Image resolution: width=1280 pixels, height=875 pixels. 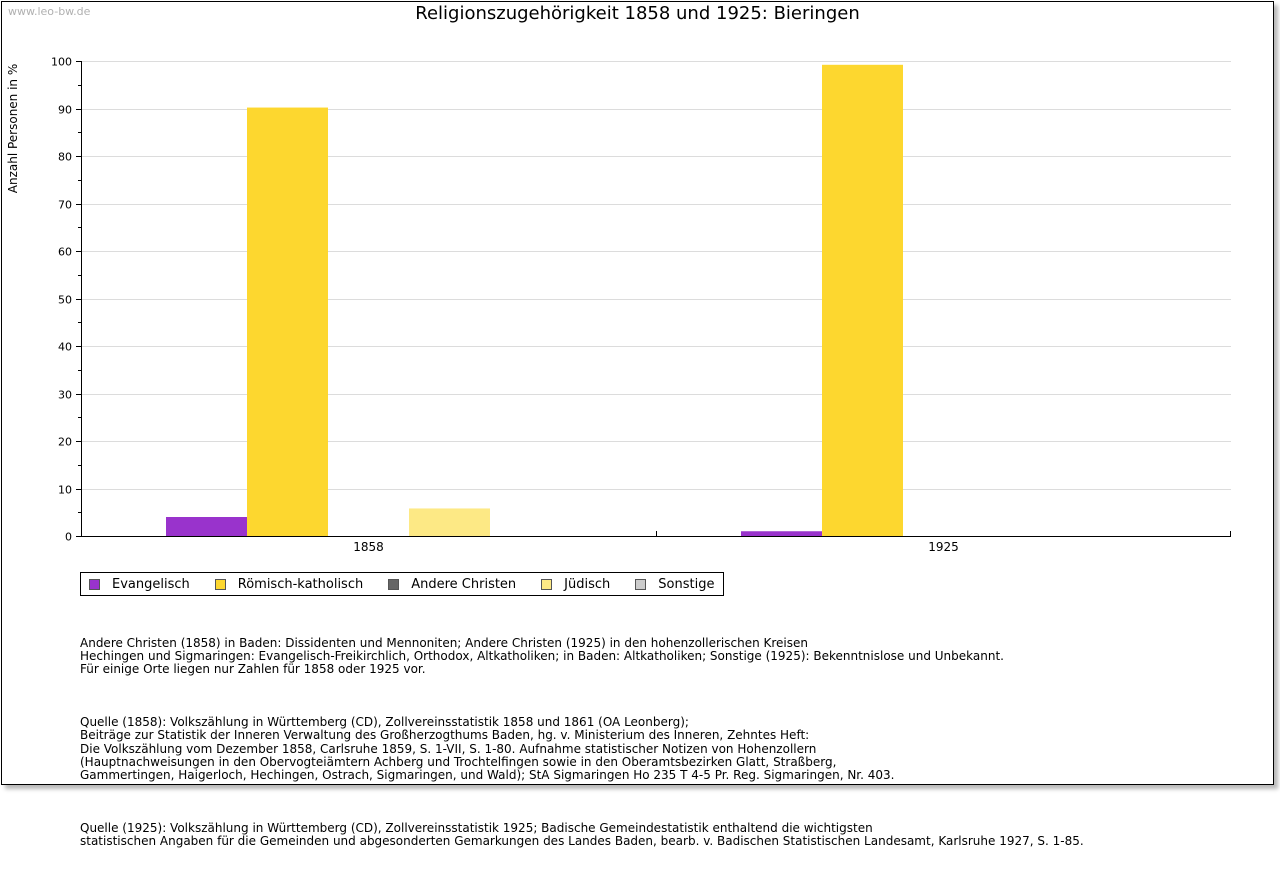 I want to click on legend-item: Sonstige, so click(x=674, y=584).